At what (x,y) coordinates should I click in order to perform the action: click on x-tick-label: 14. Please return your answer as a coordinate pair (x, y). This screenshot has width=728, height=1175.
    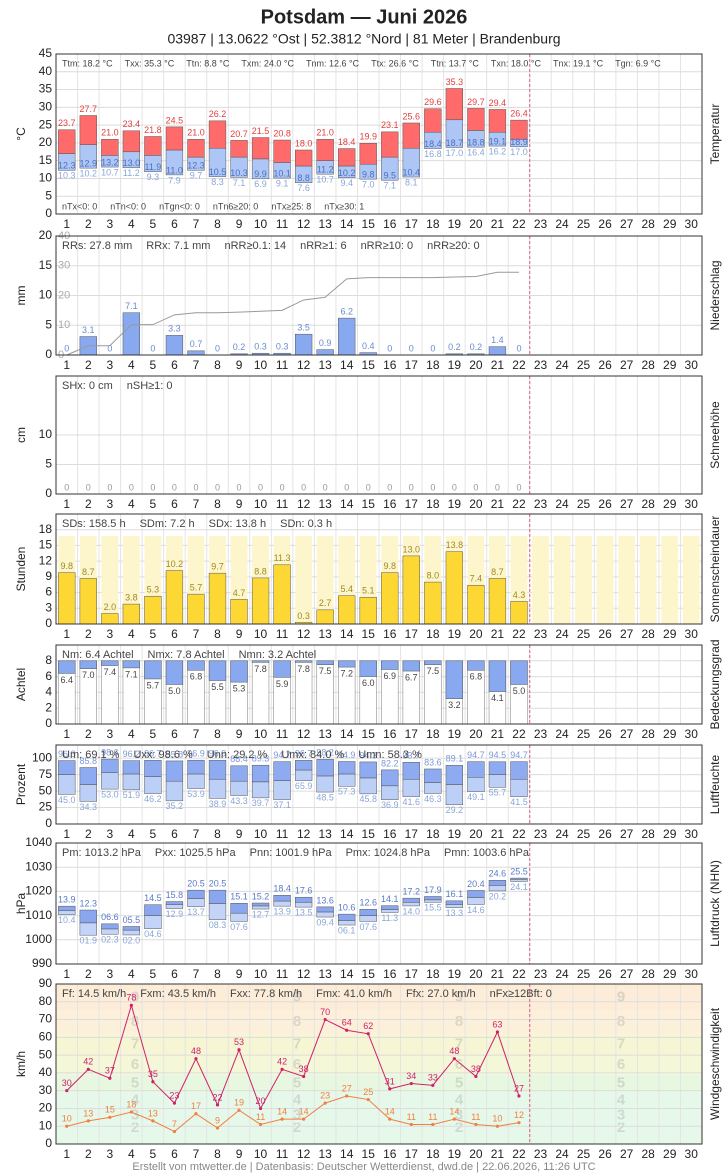
    Looking at the image, I should click on (347, 365).